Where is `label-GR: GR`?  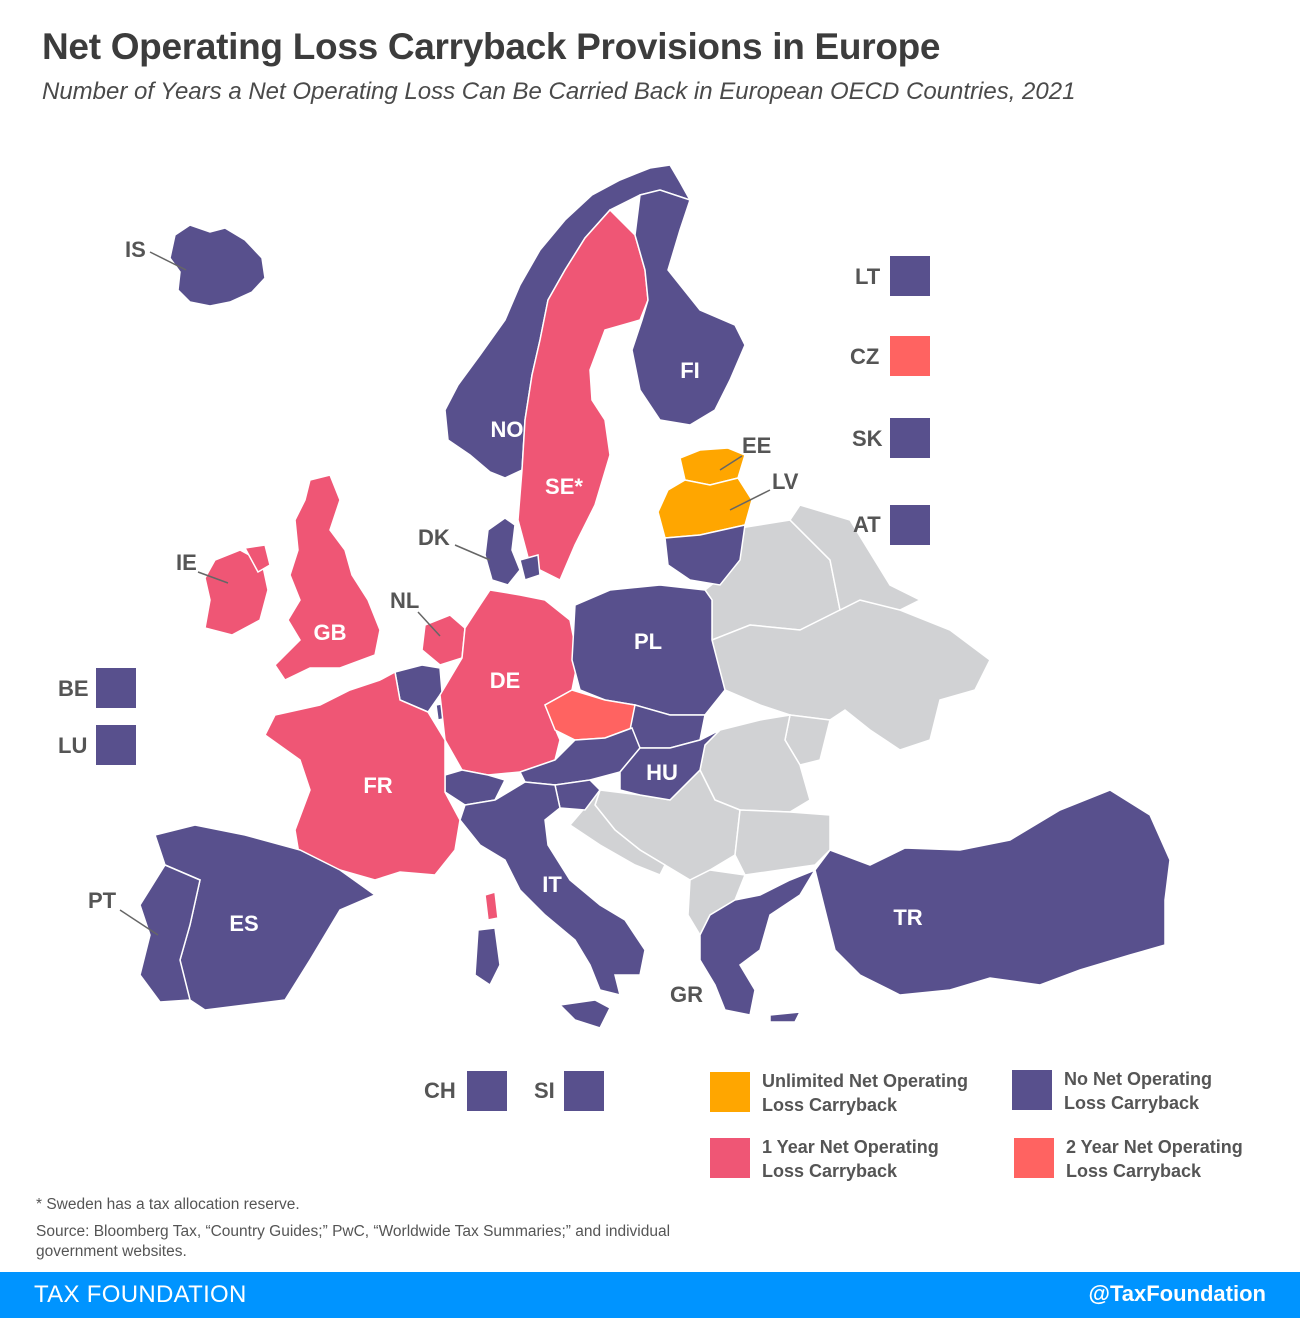
label-GR: GR is located at coordinates (686, 994).